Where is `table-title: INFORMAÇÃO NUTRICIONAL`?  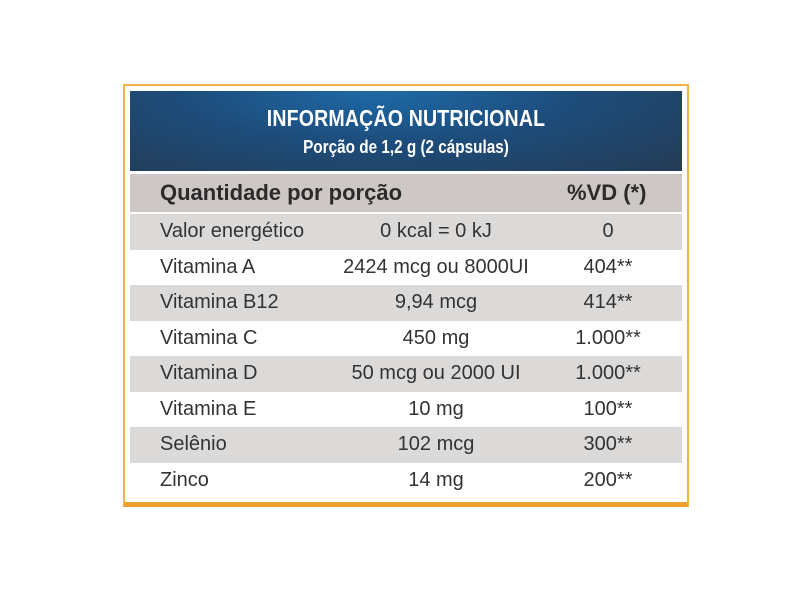 table-title: INFORMAÇÃO NUTRICIONAL is located at coordinates (406, 118).